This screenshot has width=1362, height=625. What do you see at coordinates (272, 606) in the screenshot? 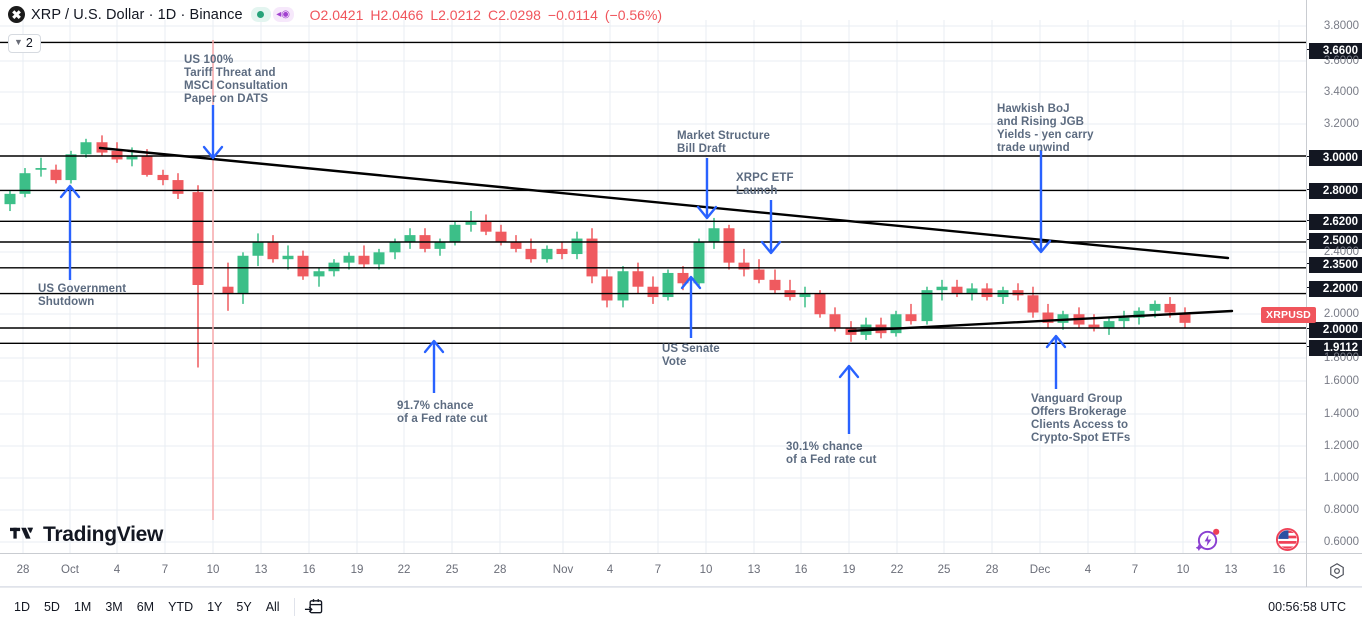
I see `timeframe-all: All` at bounding box center [272, 606].